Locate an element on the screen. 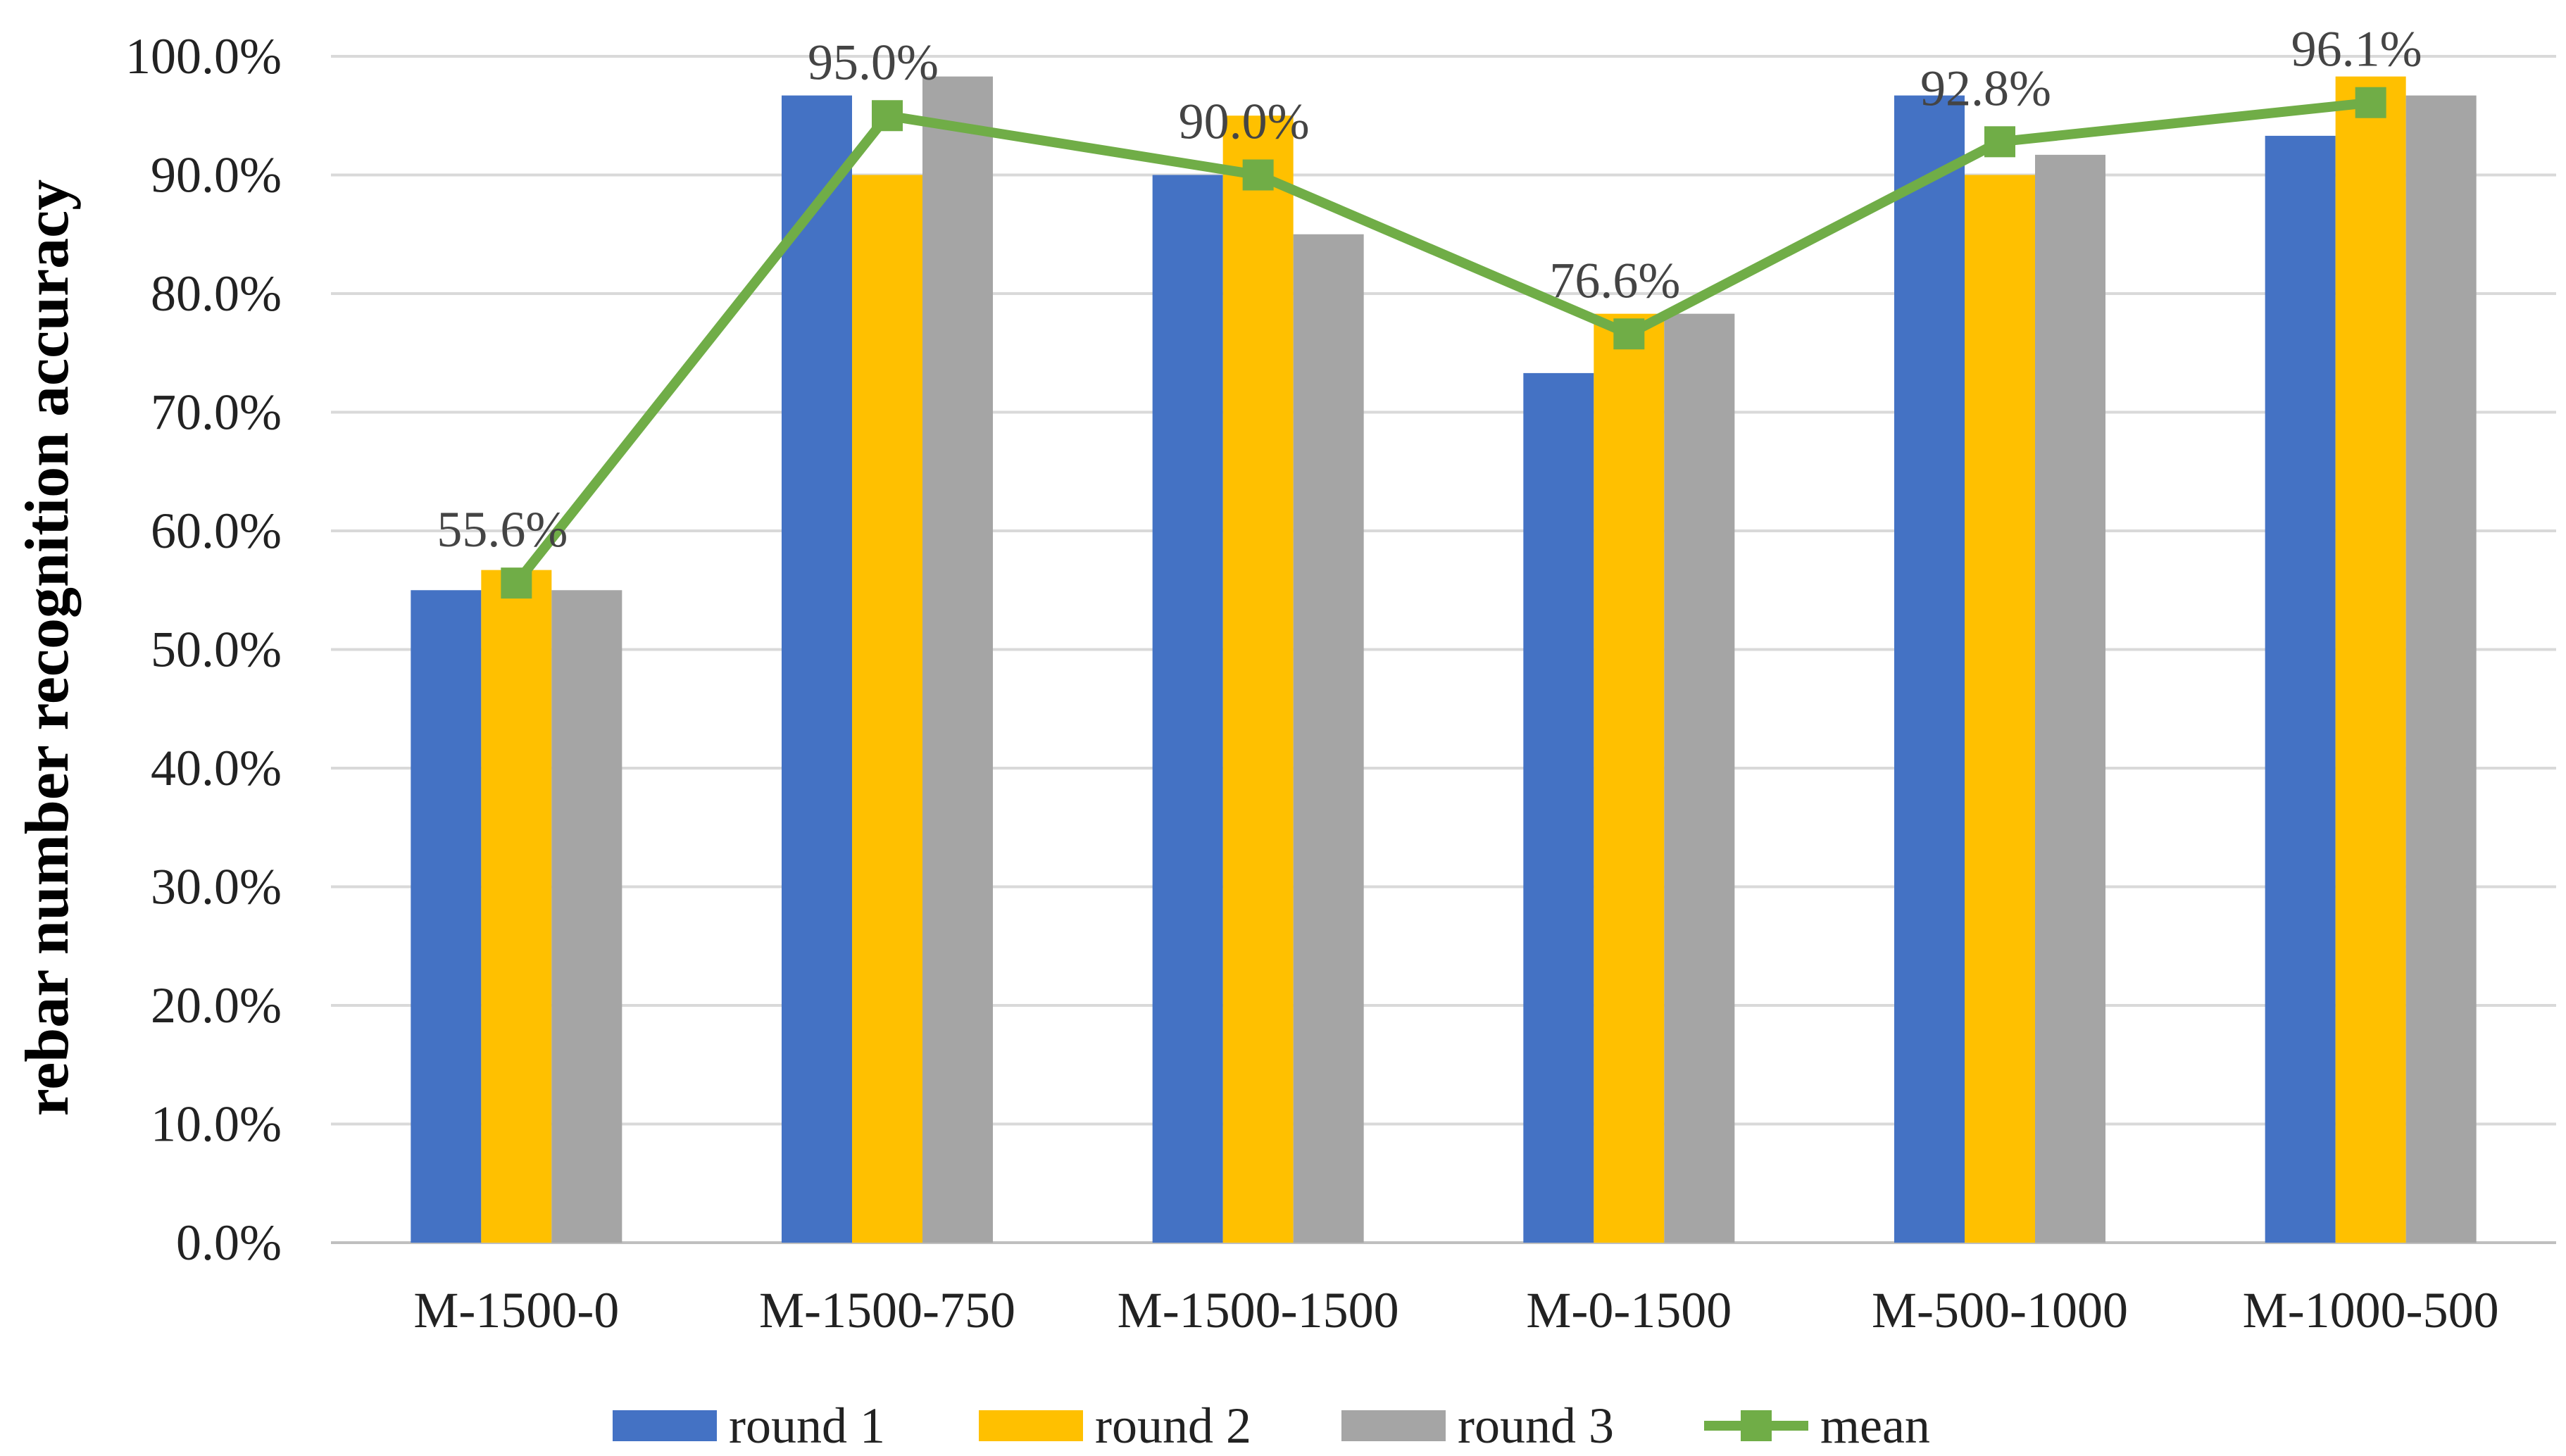 This screenshot has width=2566, height=1456. legend-item-round-1: round 1 is located at coordinates (749, 1426).